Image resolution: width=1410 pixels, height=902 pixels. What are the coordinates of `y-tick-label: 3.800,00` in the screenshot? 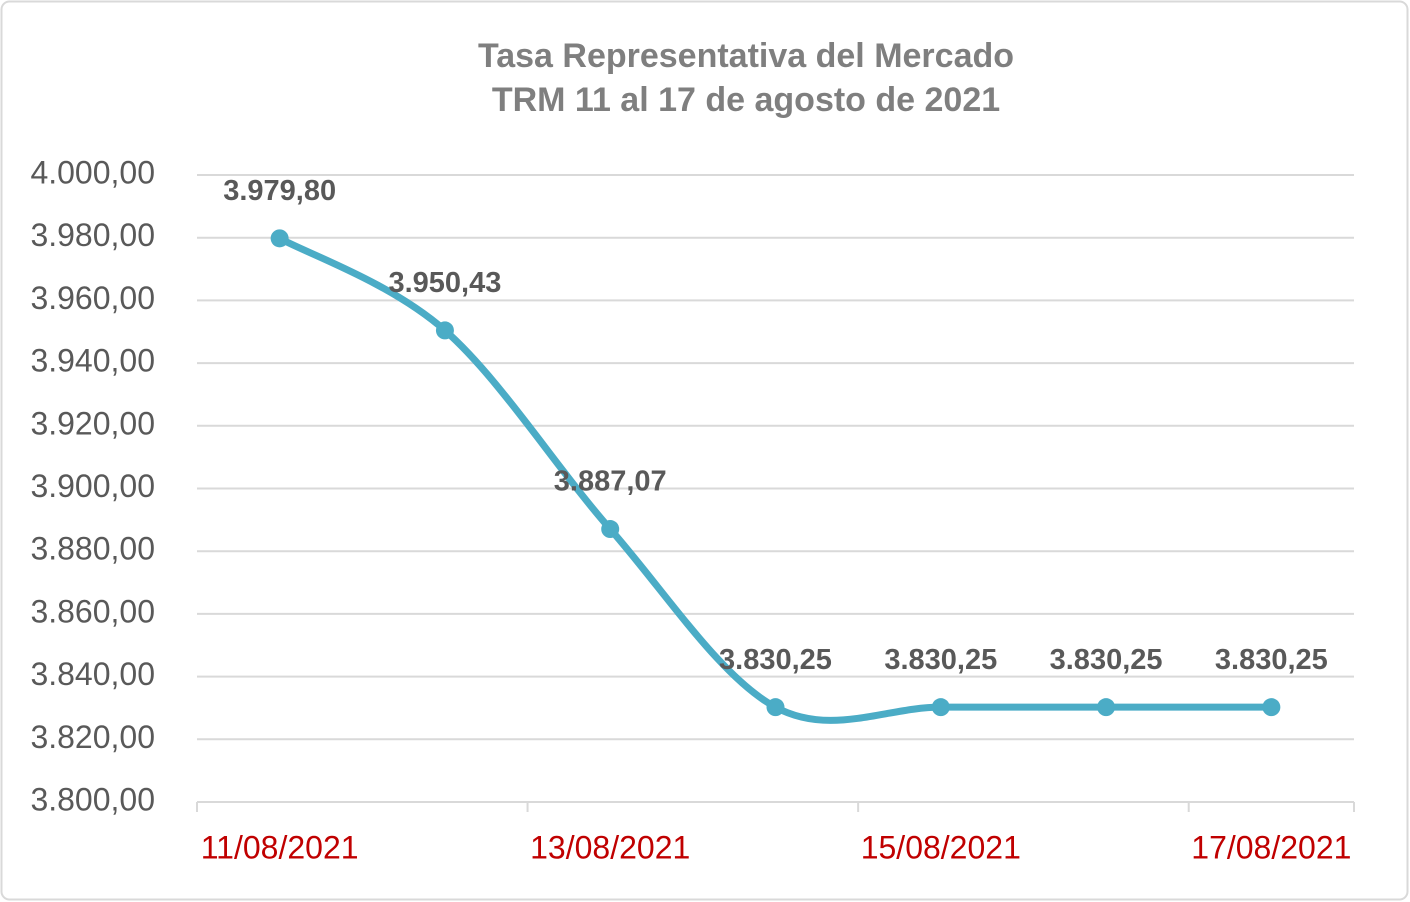 It's located at (92, 799).